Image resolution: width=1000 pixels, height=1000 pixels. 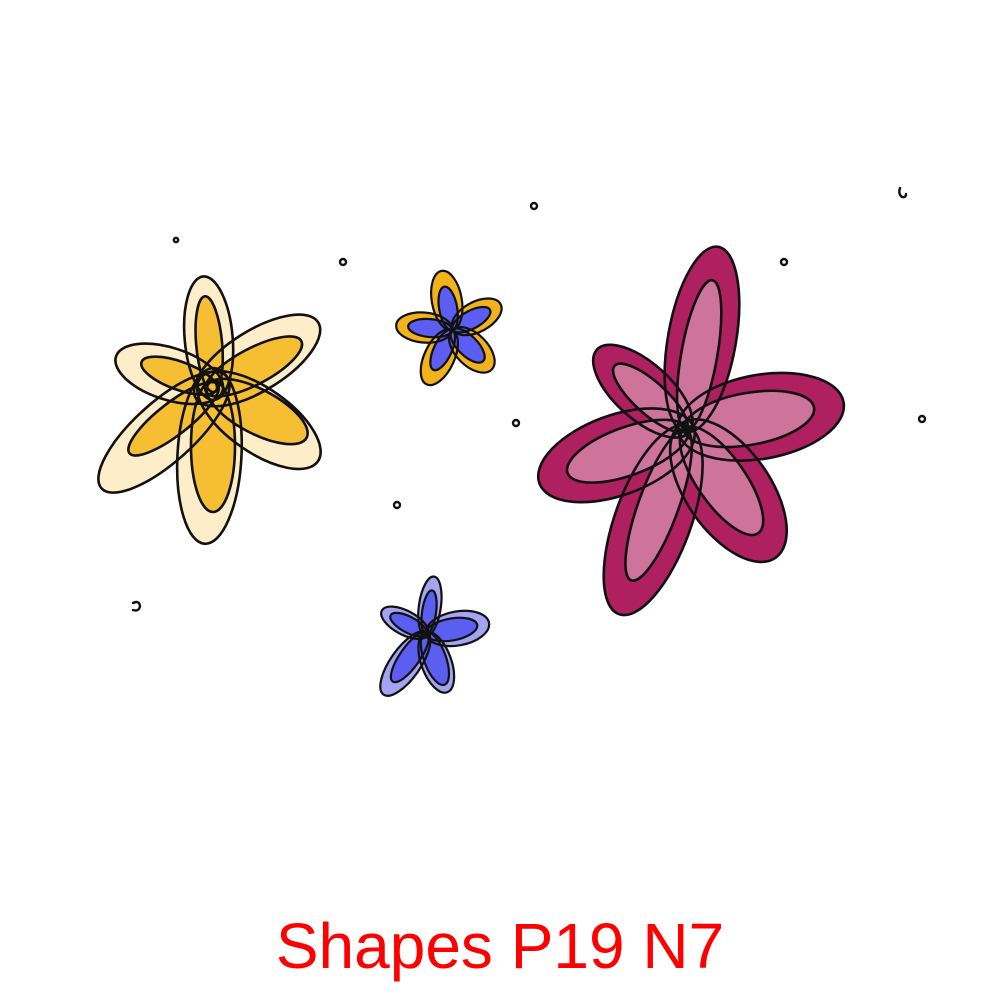 What do you see at coordinates (209, 410) in the screenshot?
I see `flower-large-yellow-icon` at bounding box center [209, 410].